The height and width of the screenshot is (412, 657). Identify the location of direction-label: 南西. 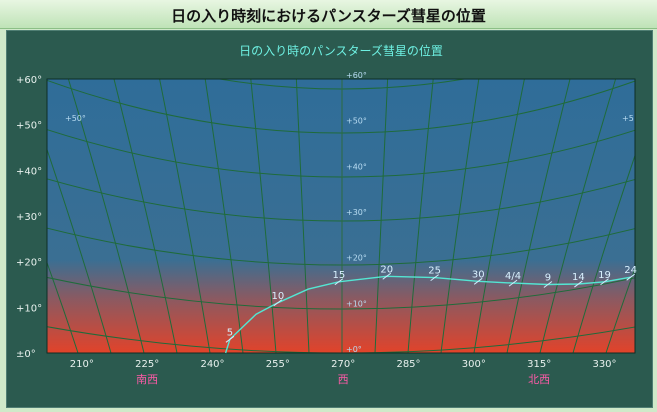
(147, 379).